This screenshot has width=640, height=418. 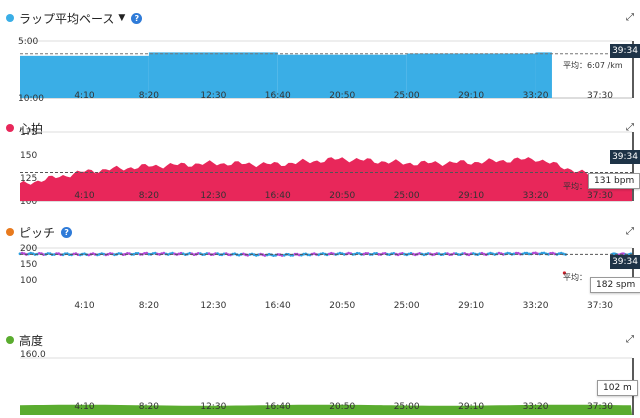 I want to click on heart-rate-average-label: 平均：, so click(x=575, y=186).